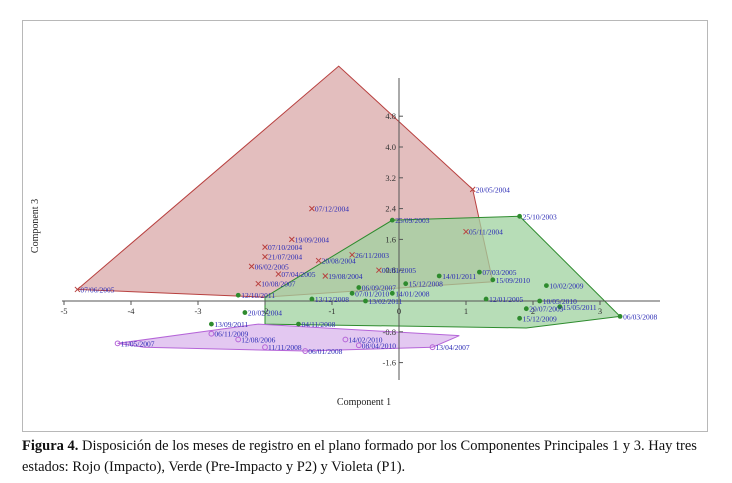 The height and width of the screenshot is (483, 732). I want to click on point-label: 06/09/2007, so click(379, 288).